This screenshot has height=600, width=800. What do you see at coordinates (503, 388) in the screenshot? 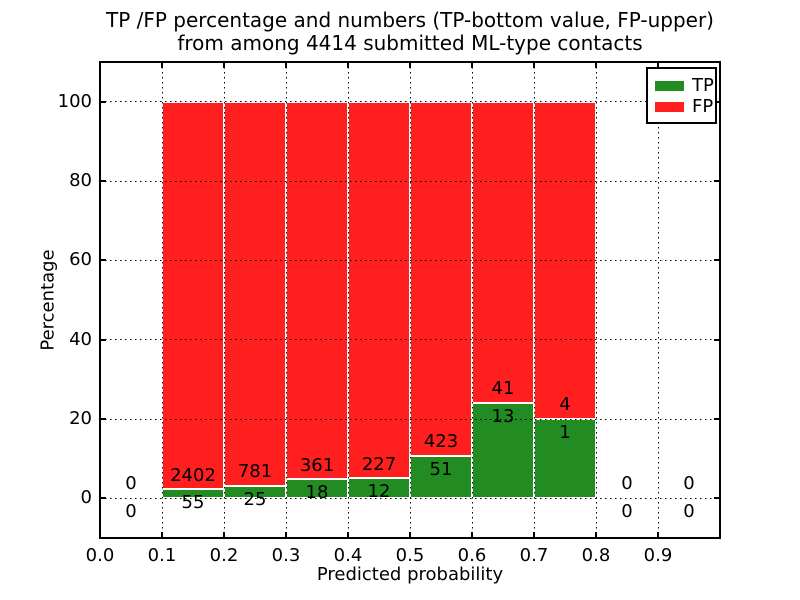
I see `fp-count-label: 41` at bounding box center [503, 388].